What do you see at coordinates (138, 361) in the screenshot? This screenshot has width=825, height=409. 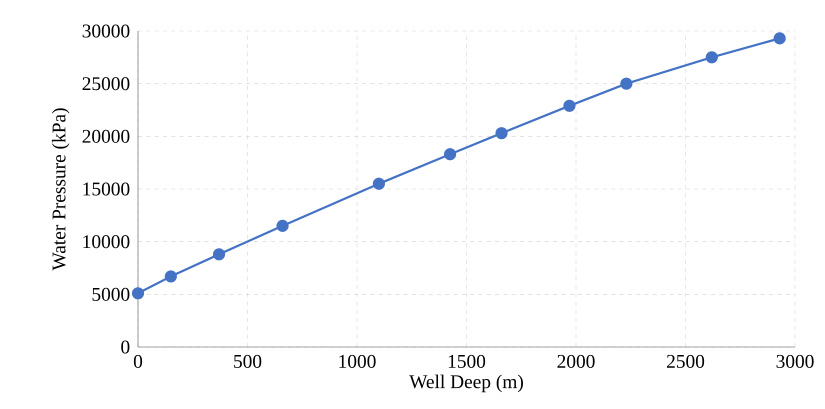 I see `x-tick-label: 0` at bounding box center [138, 361].